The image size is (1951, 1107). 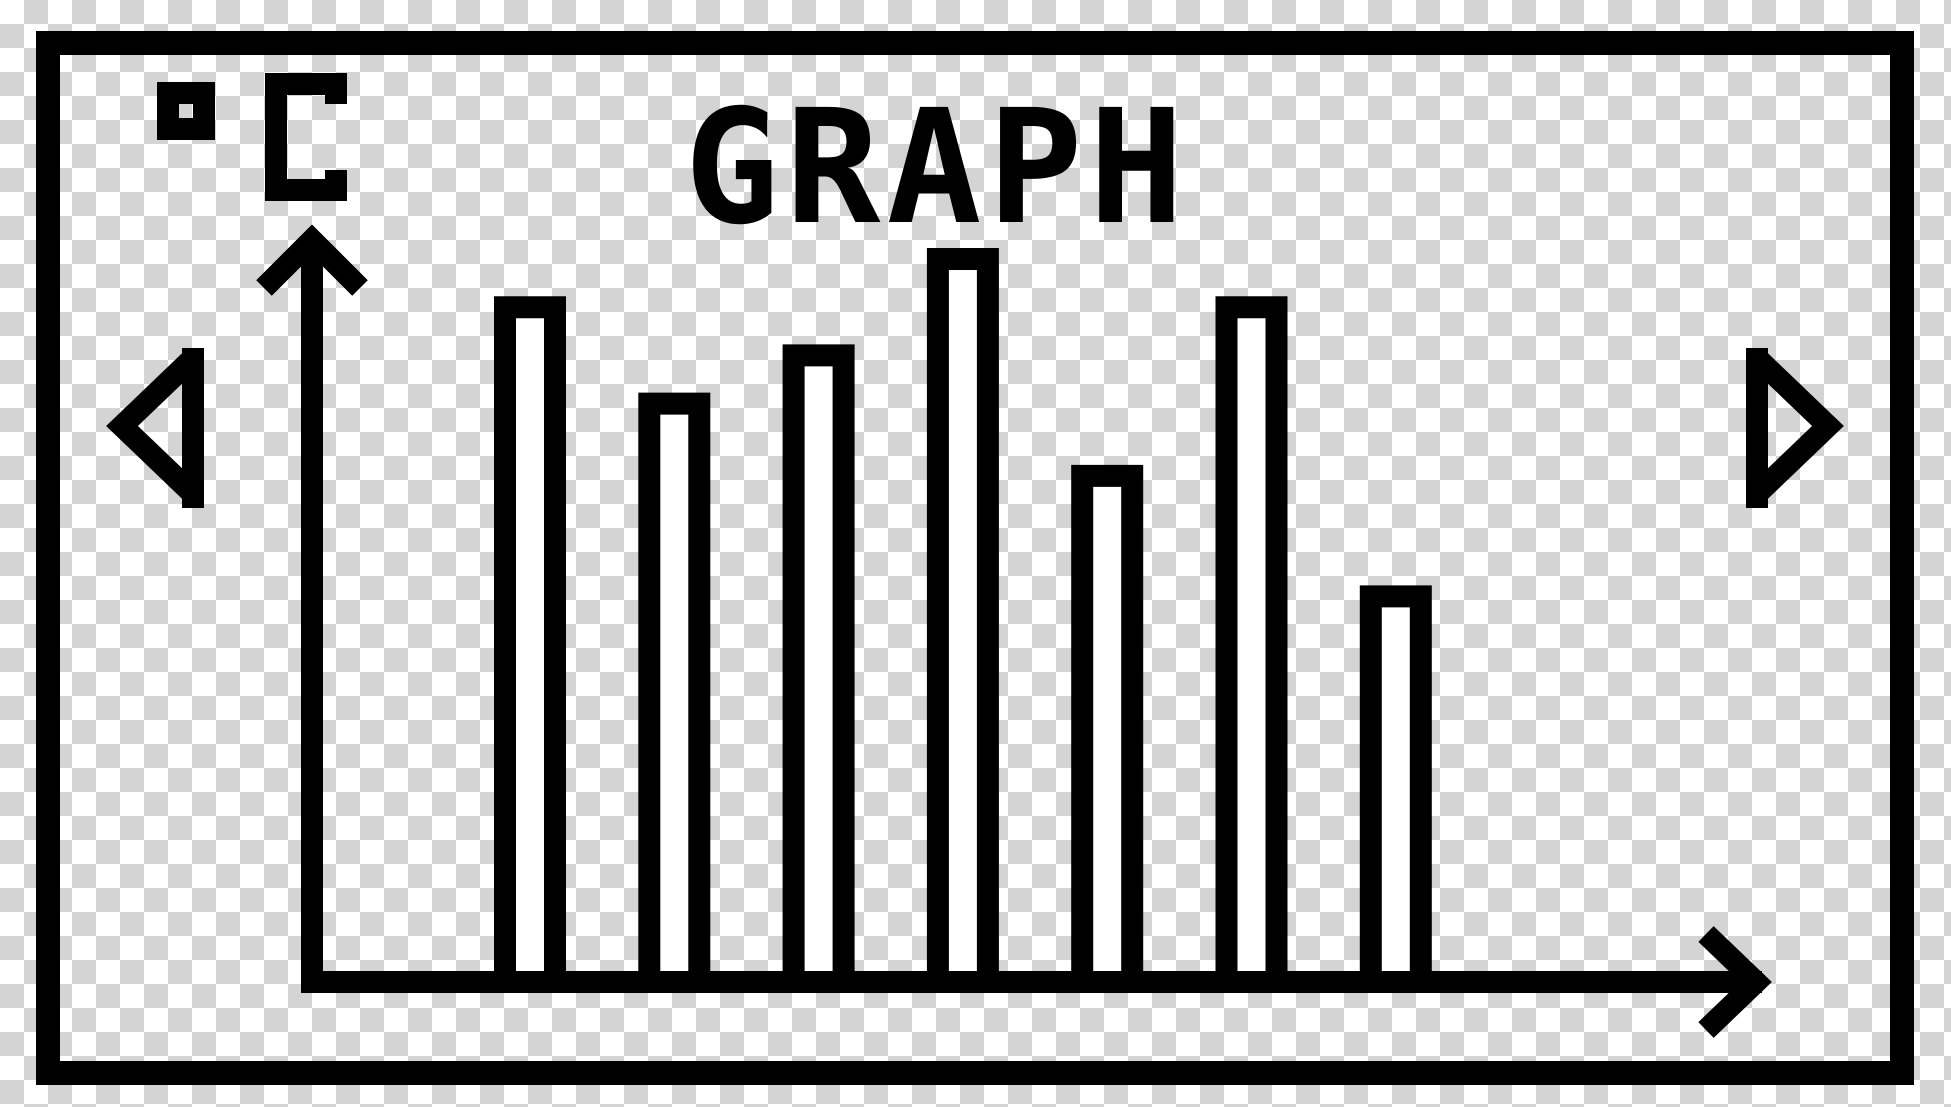 What do you see at coordinates (312, 260) in the screenshot?
I see `y-axis-arrowhead` at bounding box center [312, 260].